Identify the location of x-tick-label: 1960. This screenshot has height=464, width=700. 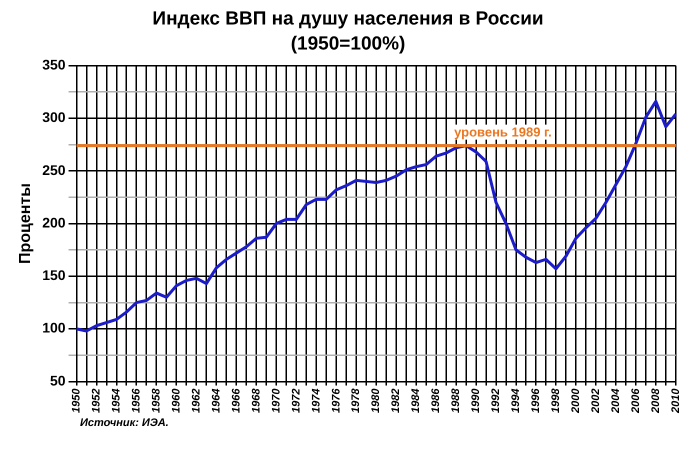
(176, 401).